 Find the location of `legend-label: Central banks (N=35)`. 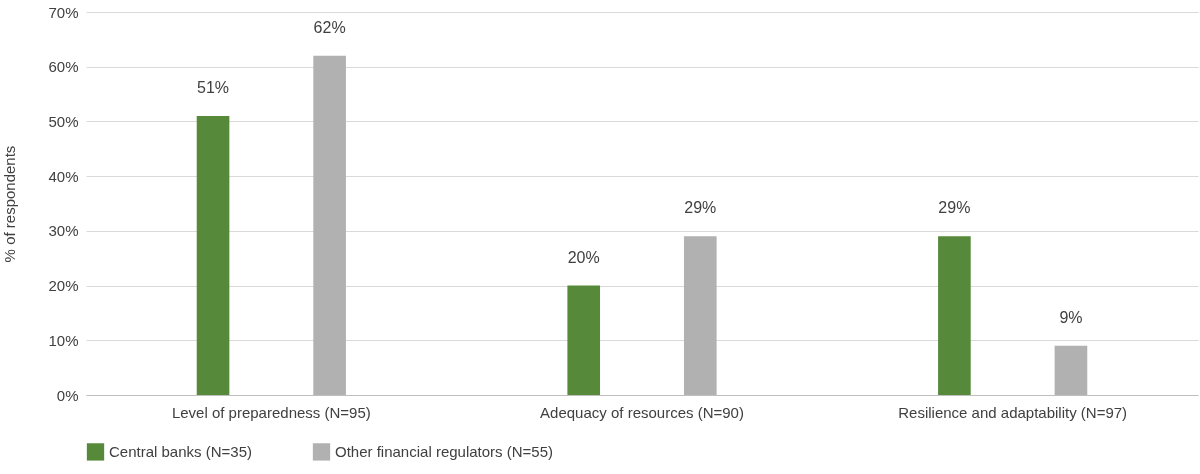

legend-label: Central banks (N=35) is located at coordinates (180, 451).